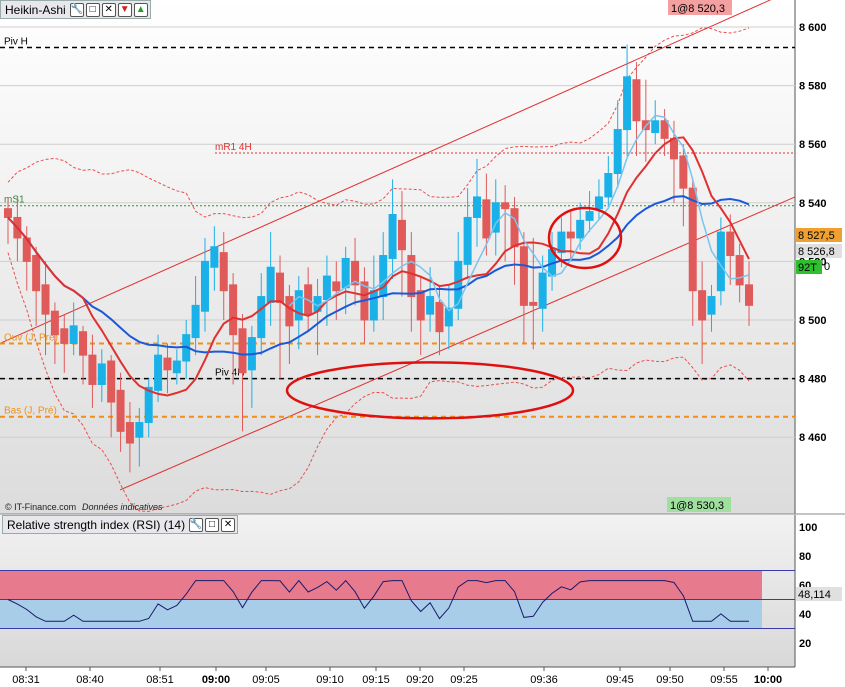 The height and width of the screenshot is (687, 845). Describe the element at coordinates (808, 528) in the screenshot. I see `rsi-tick-label: 100` at that location.